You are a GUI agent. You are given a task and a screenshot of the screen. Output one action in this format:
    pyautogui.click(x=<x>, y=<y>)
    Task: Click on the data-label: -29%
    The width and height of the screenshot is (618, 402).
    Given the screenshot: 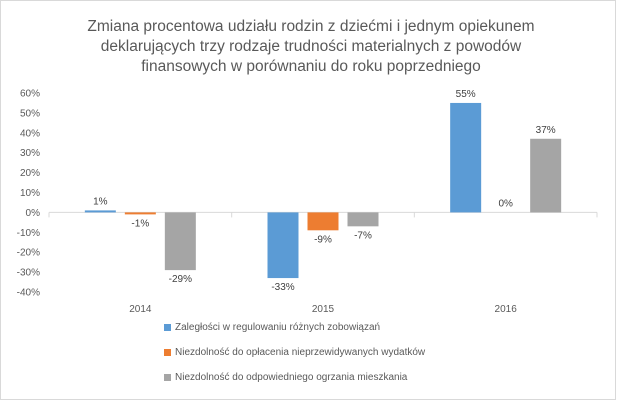 What is the action you would take?
    pyautogui.click(x=180, y=279)
    